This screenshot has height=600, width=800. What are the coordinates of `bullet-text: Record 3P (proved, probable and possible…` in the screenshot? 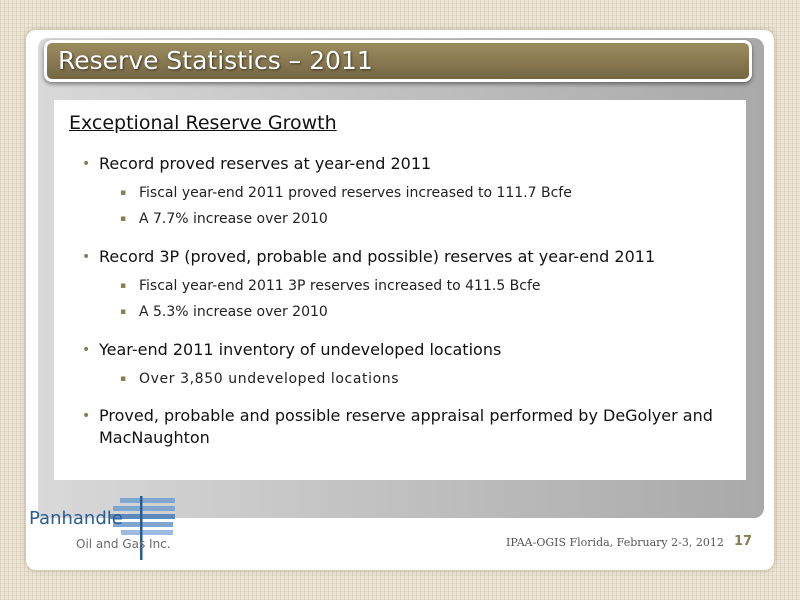 It's located at (377, 256).